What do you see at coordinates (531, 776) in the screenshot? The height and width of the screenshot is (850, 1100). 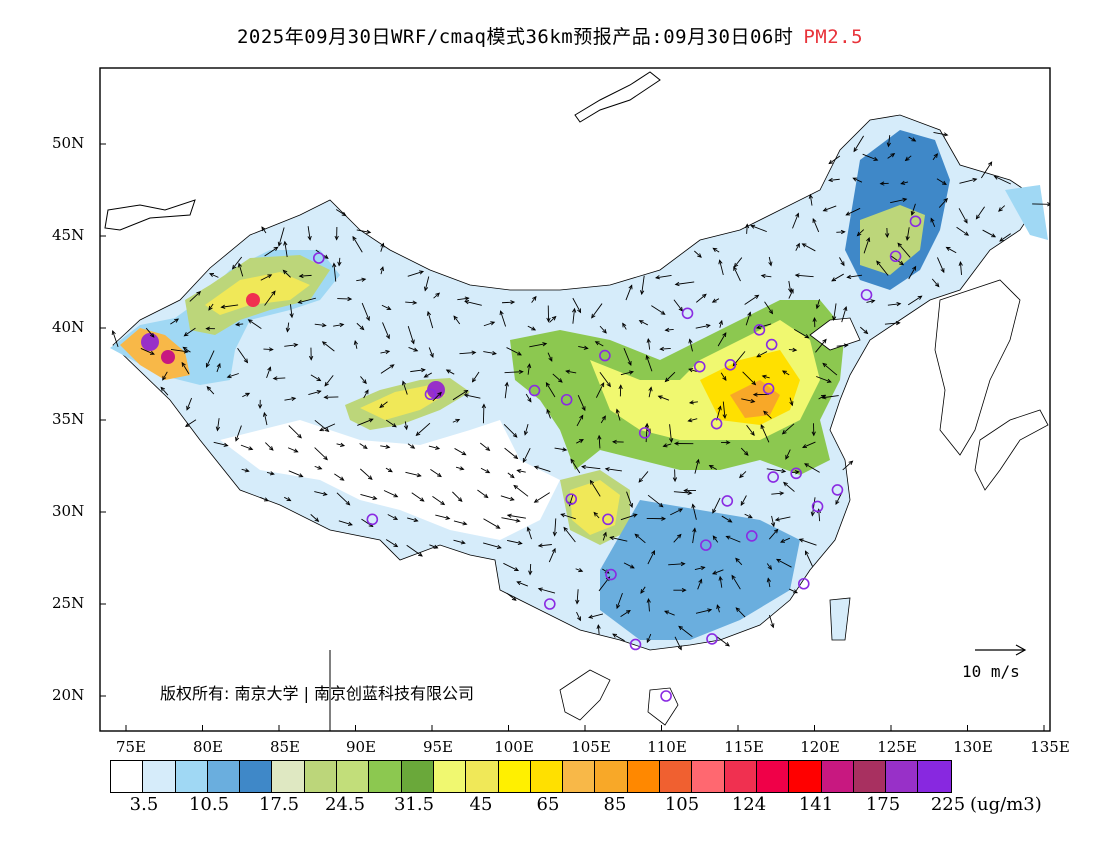 I see `colorbar` at bounding box center [531, 776].